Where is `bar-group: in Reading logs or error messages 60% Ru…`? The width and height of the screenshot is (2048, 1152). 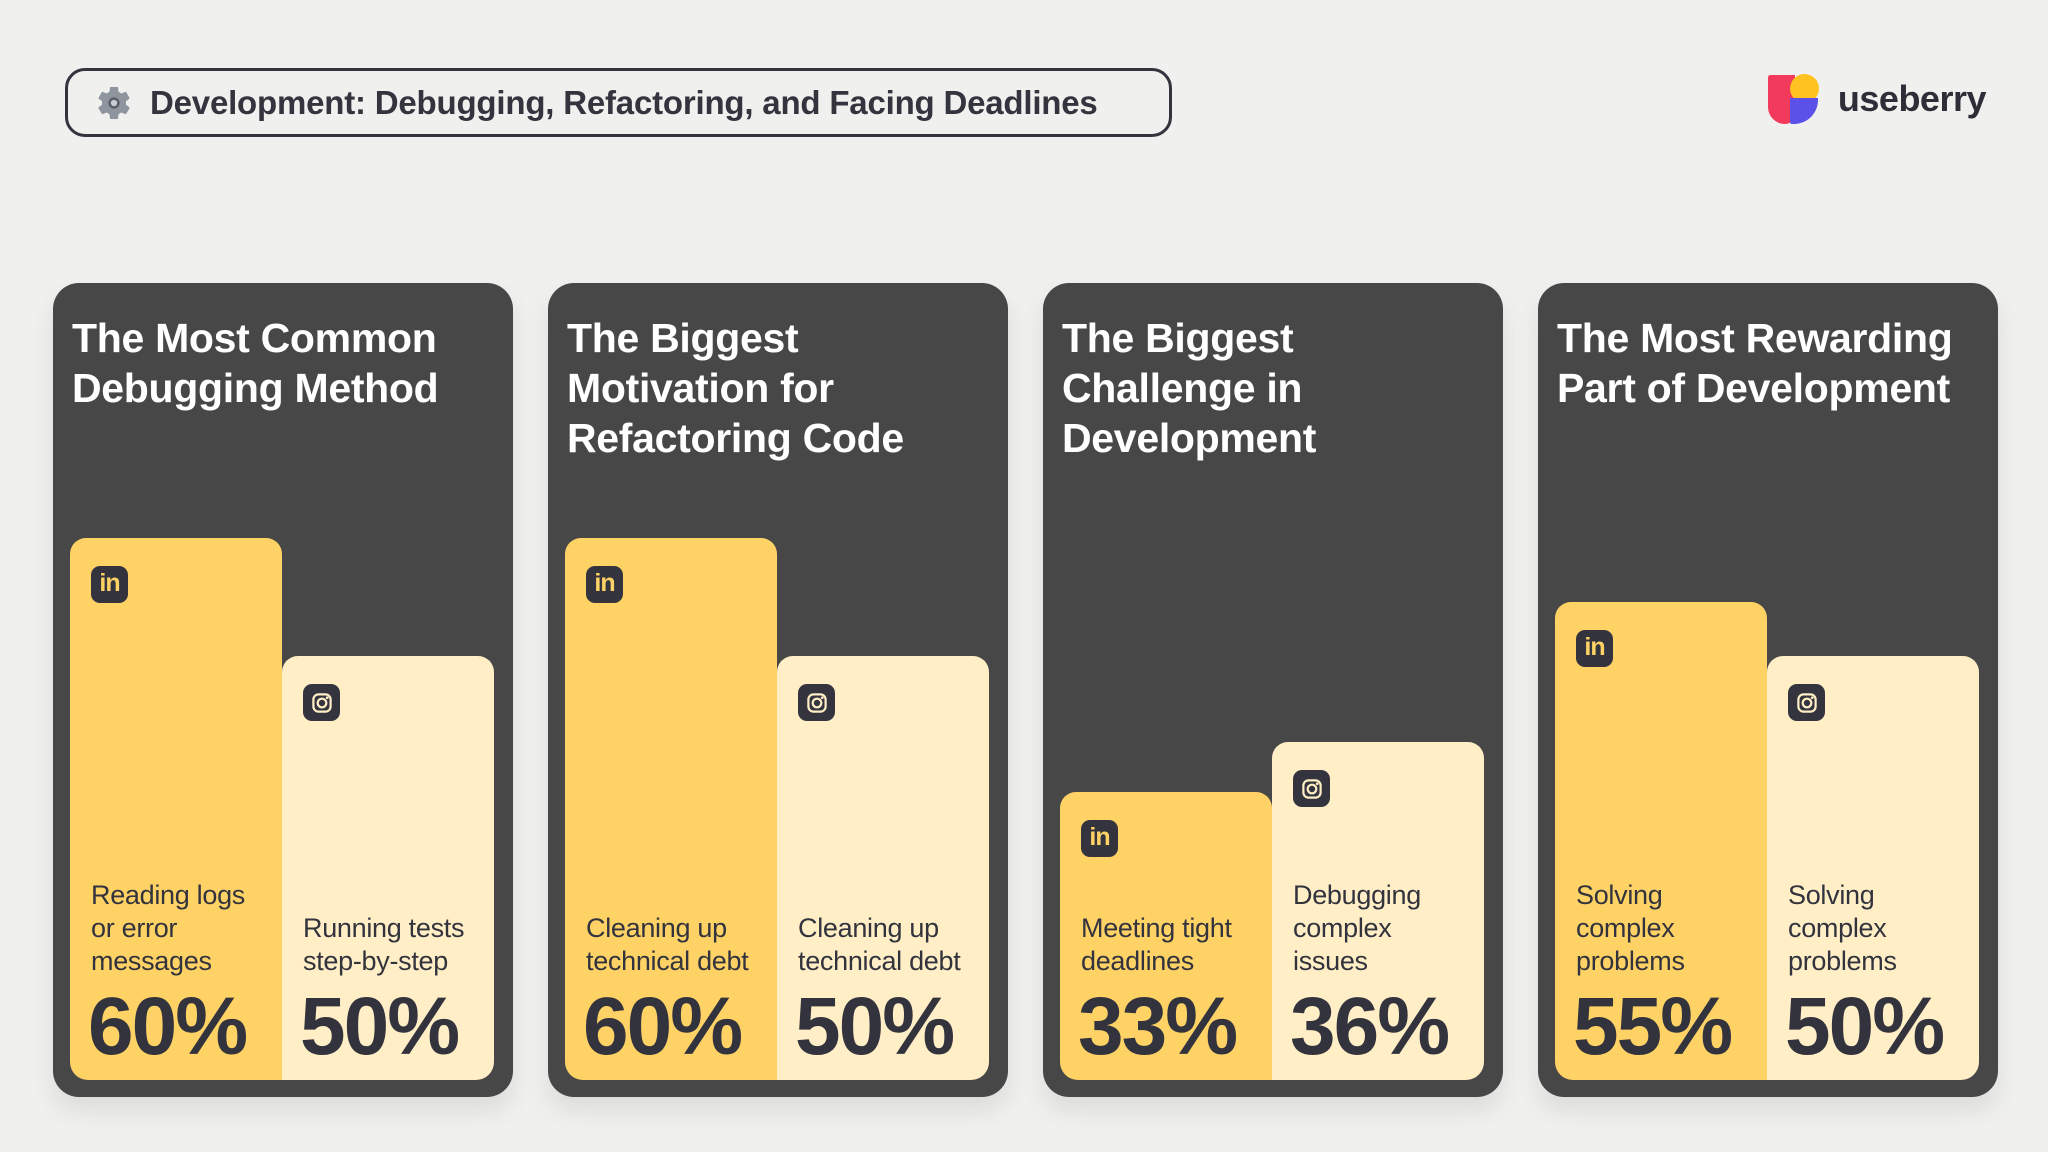
bar-group: in Reading logs or error messages 60% Ru… is located at coordinates (282, 809).